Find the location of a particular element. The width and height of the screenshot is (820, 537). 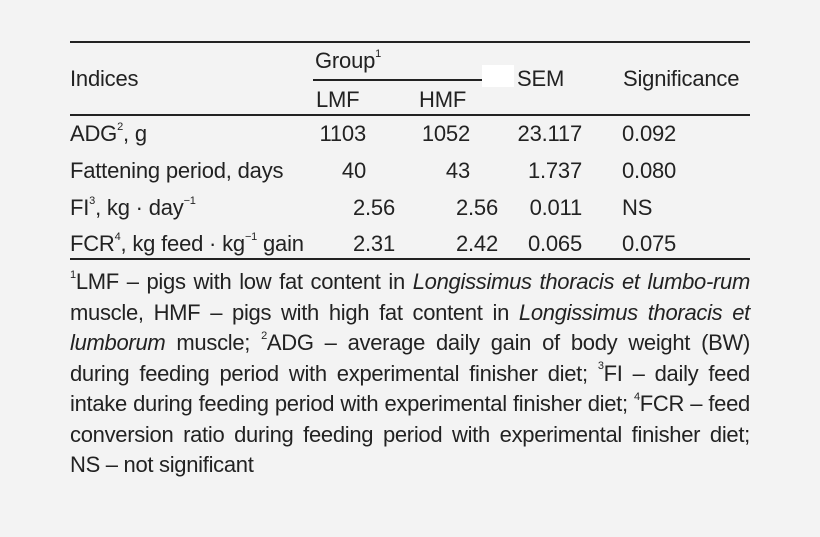

table-cell-lmf: 1103 is located at coordinates (342, 133).